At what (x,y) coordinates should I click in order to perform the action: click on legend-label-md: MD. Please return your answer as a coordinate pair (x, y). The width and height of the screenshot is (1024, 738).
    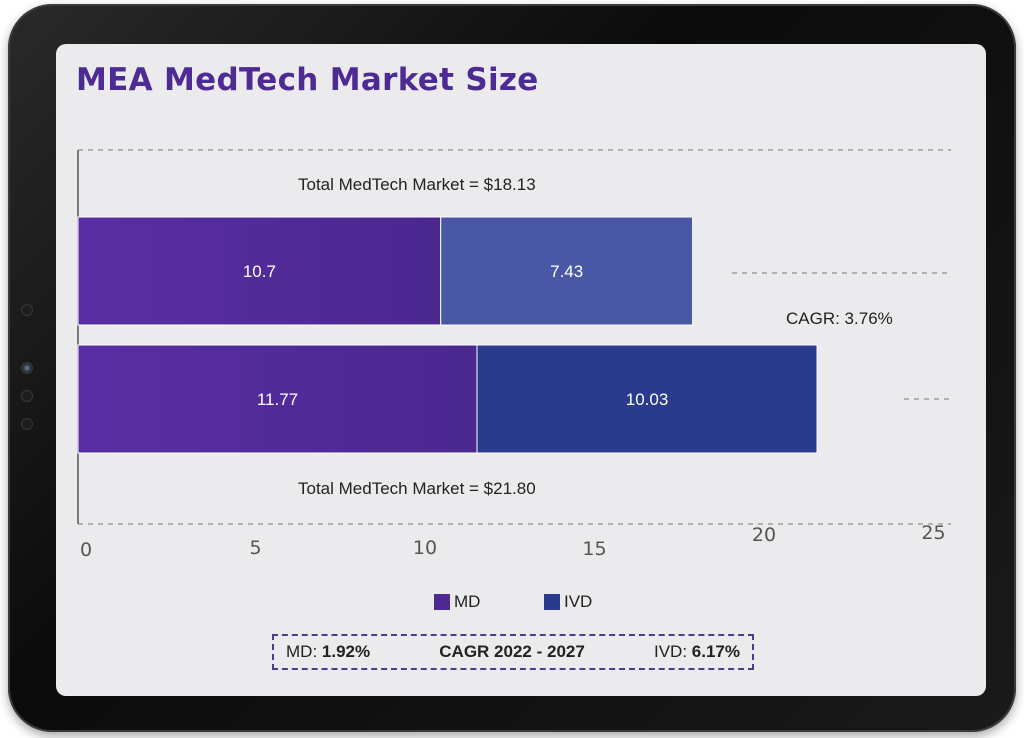
    Looking at the image, I should click on (467, 601).